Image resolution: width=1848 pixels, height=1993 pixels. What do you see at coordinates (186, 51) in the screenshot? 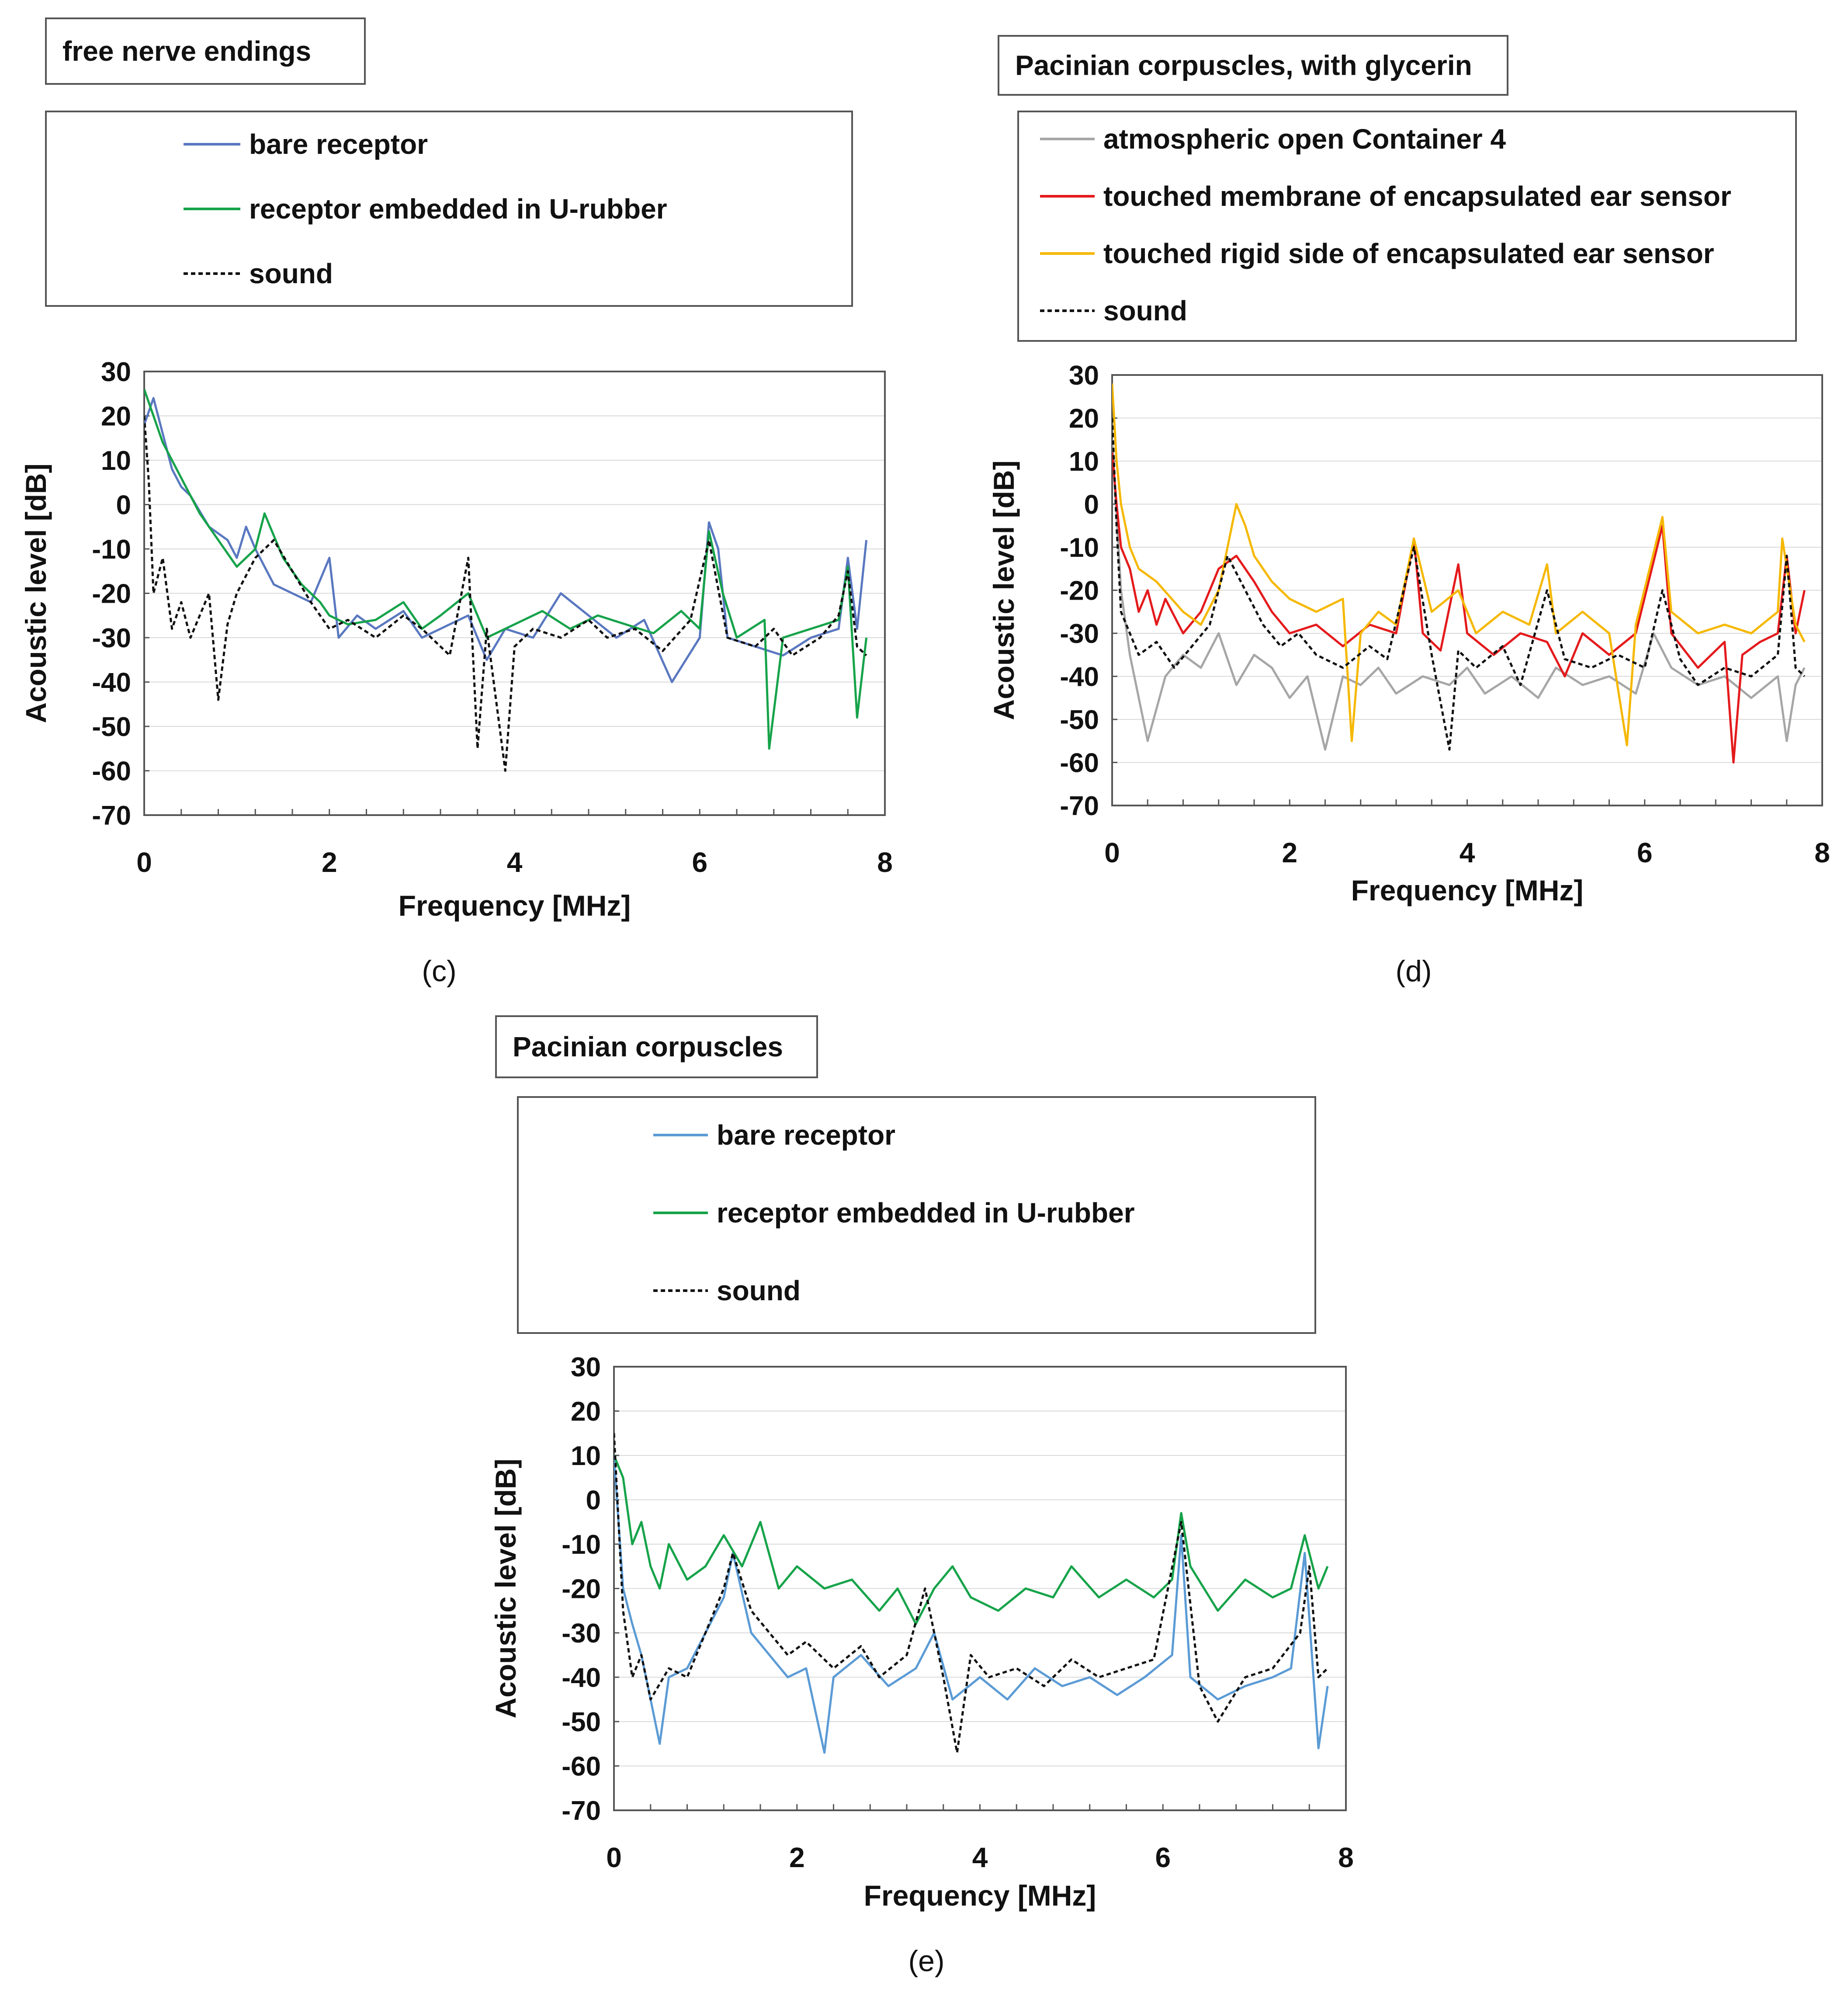
I see `chart-title: free nerve endings` at bounding box center [186, 51].